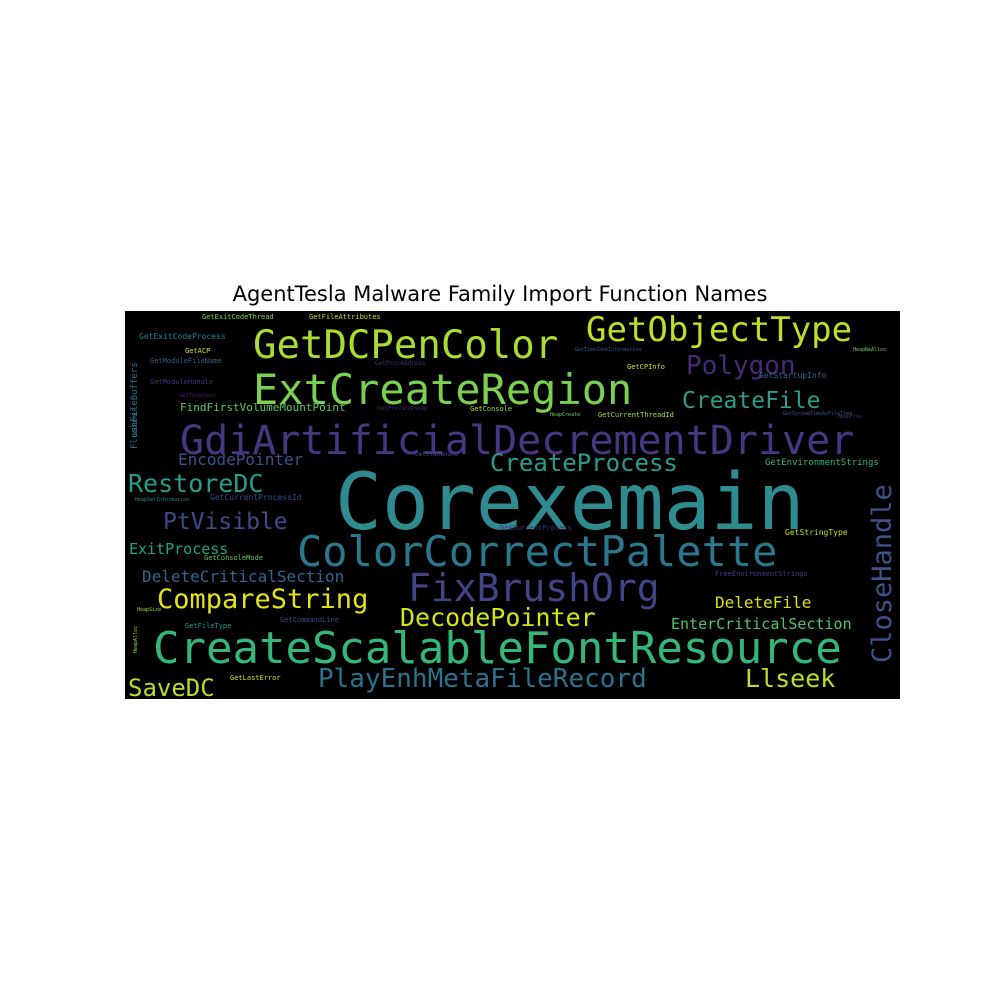  Describe the element at coordinates (241, 459) in the screenshot. I see `word-encodepointer: EncodePointer` at that location.